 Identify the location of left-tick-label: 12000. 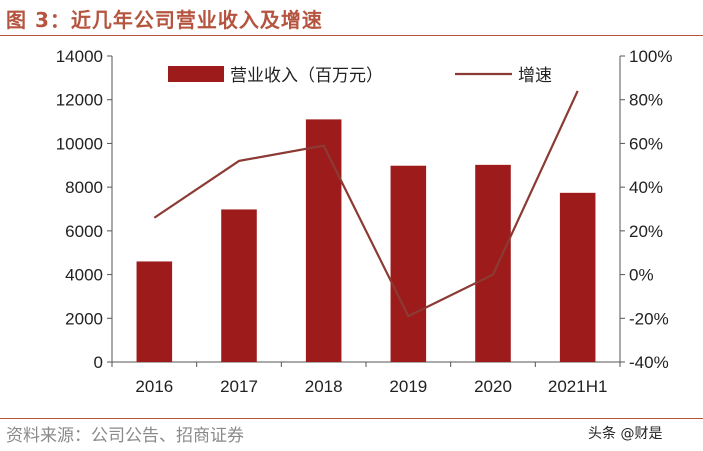
(79, 100).